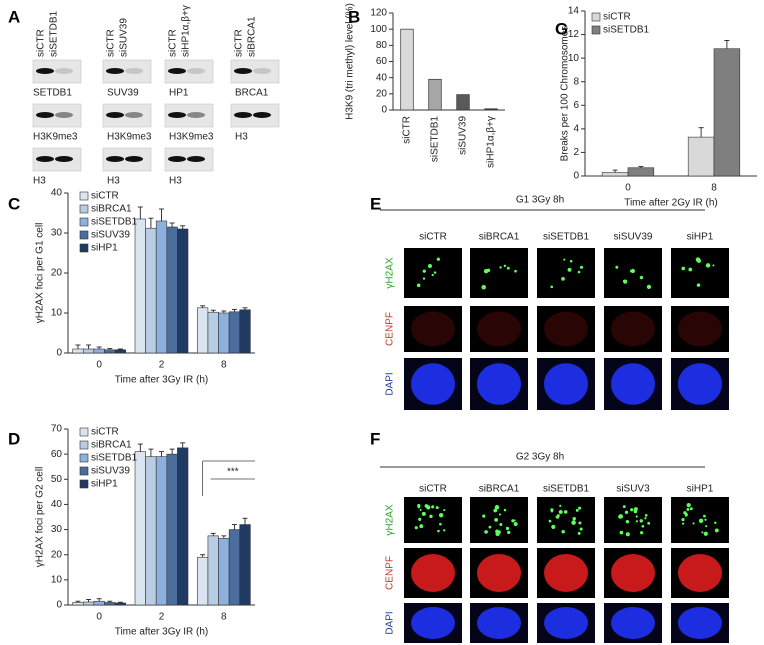 This screenshot has height=645, width=764. Describe the element at coordinates (57, 273) in the screenshot. I see `y-tick-label: 20` at that location.